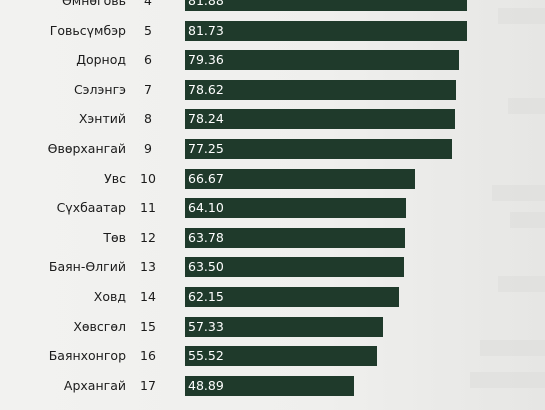 This screenshot has height=410, width=545. What do you see at coordinates (148, 60) in the screenshot?
I see `rank-label: 6` at bounding box center [148, 60].